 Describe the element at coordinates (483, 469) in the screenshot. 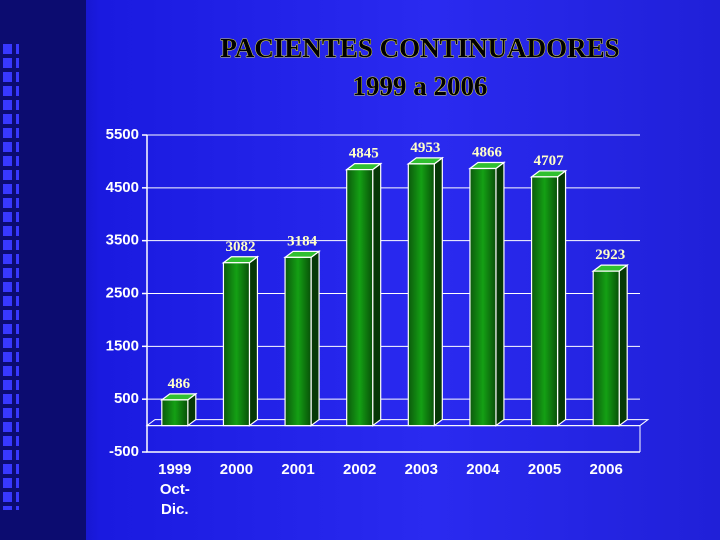

I see `x-tick-label: 2004` at that location.